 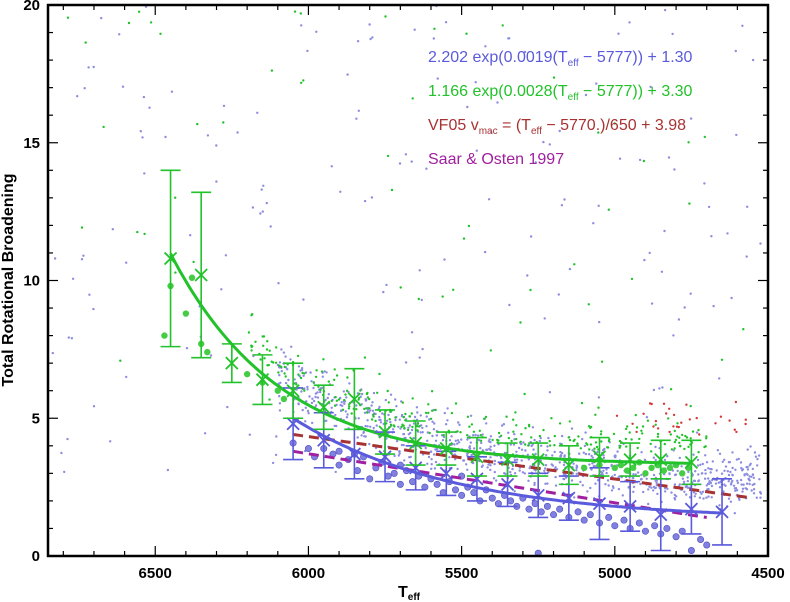 What do you see at coordinates (323, 407) in the screenshot?
I see `binned-point-green` at bounding box center [323, 407].